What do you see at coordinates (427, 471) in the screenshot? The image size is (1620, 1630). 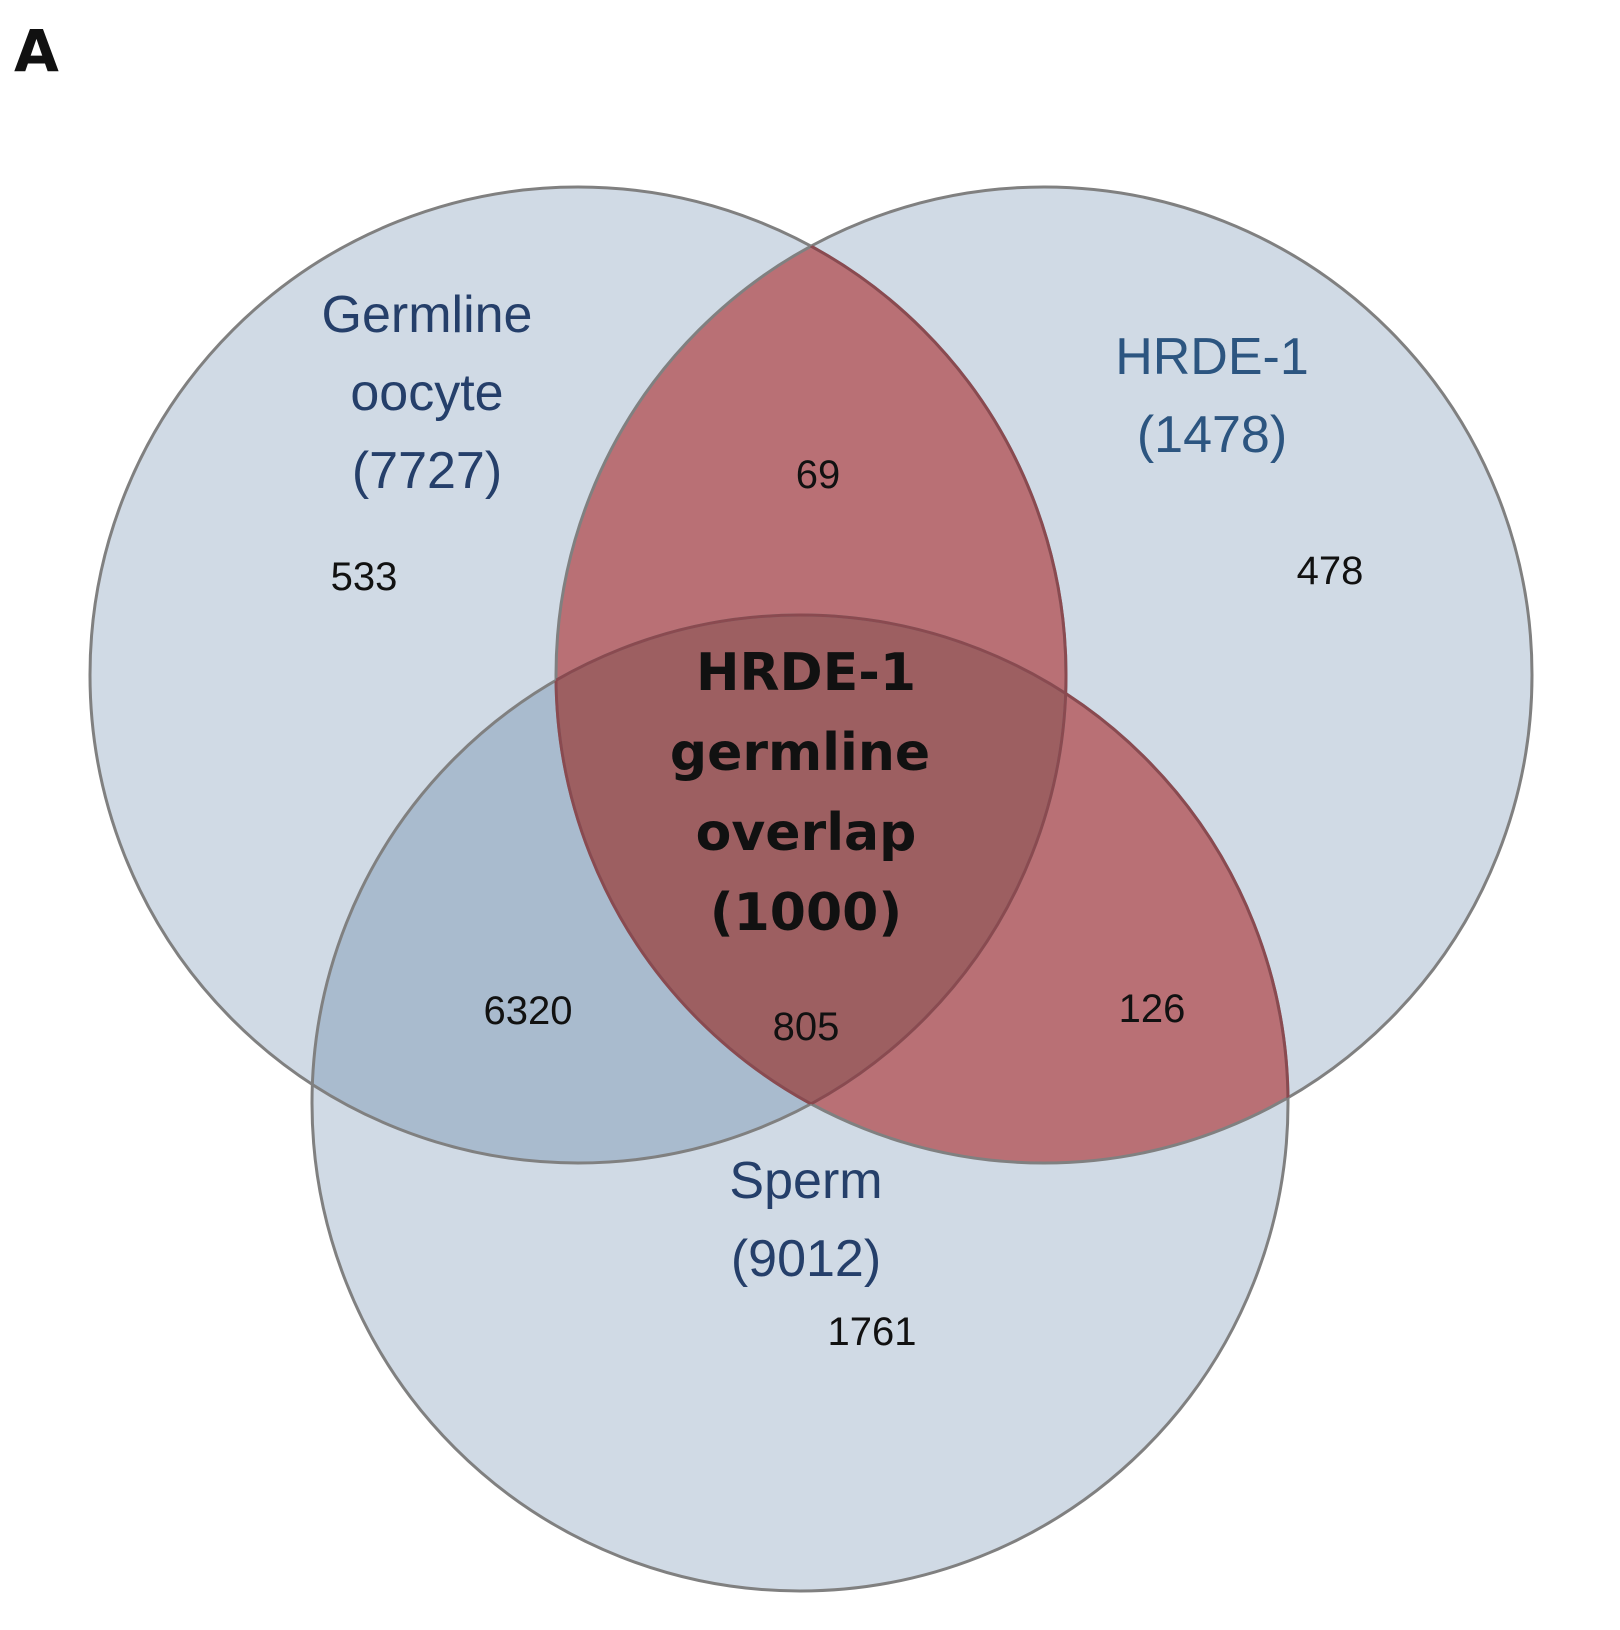 I see `oocyte-label-count: (7727)` at bounding box center [427, 471].